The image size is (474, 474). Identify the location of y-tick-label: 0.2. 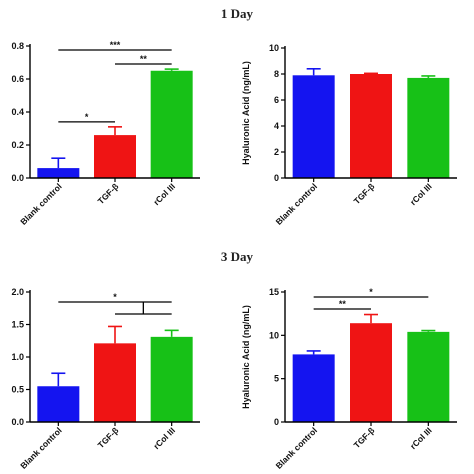
(17, 145).